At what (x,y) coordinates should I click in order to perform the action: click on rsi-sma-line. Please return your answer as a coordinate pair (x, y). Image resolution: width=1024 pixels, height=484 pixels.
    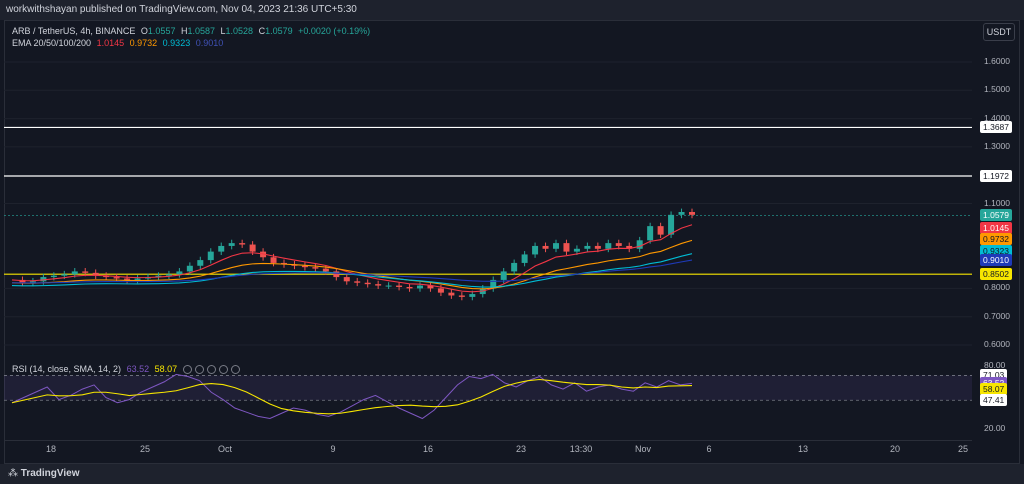
    Looking at the image, I should click on (352, 396).